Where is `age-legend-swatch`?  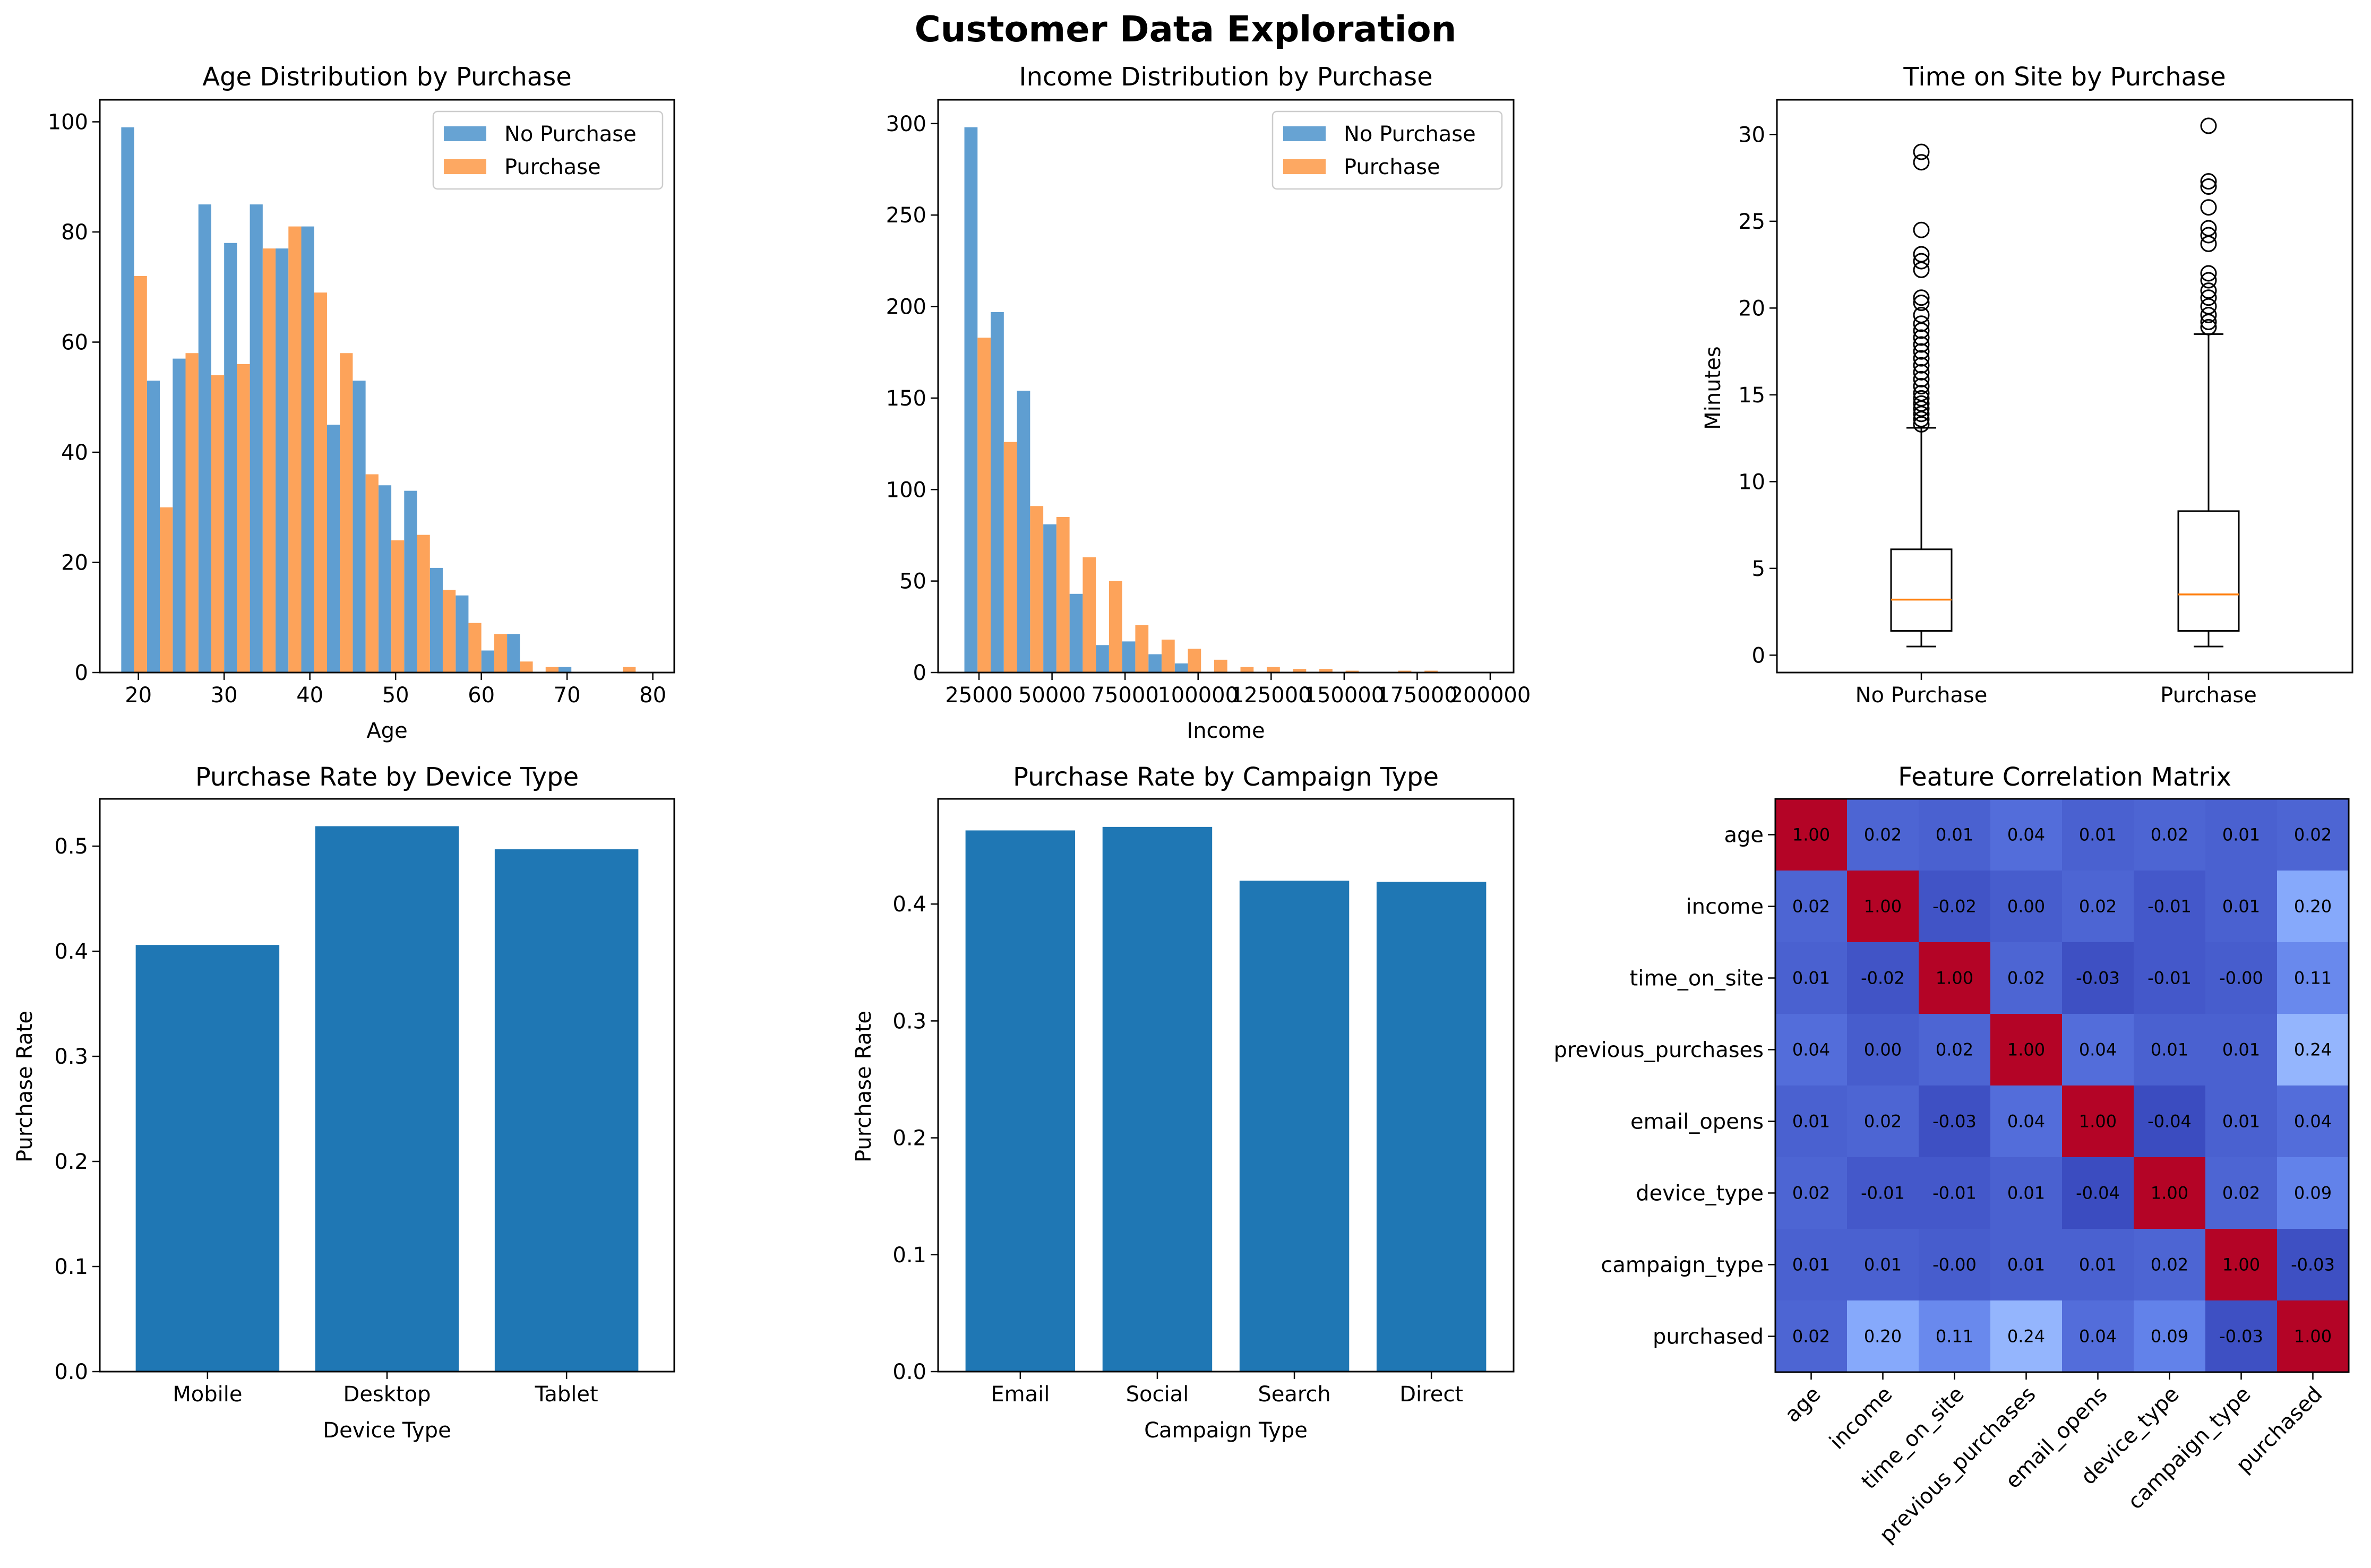
age-legend-swatch is located at coordinates (465, 166).